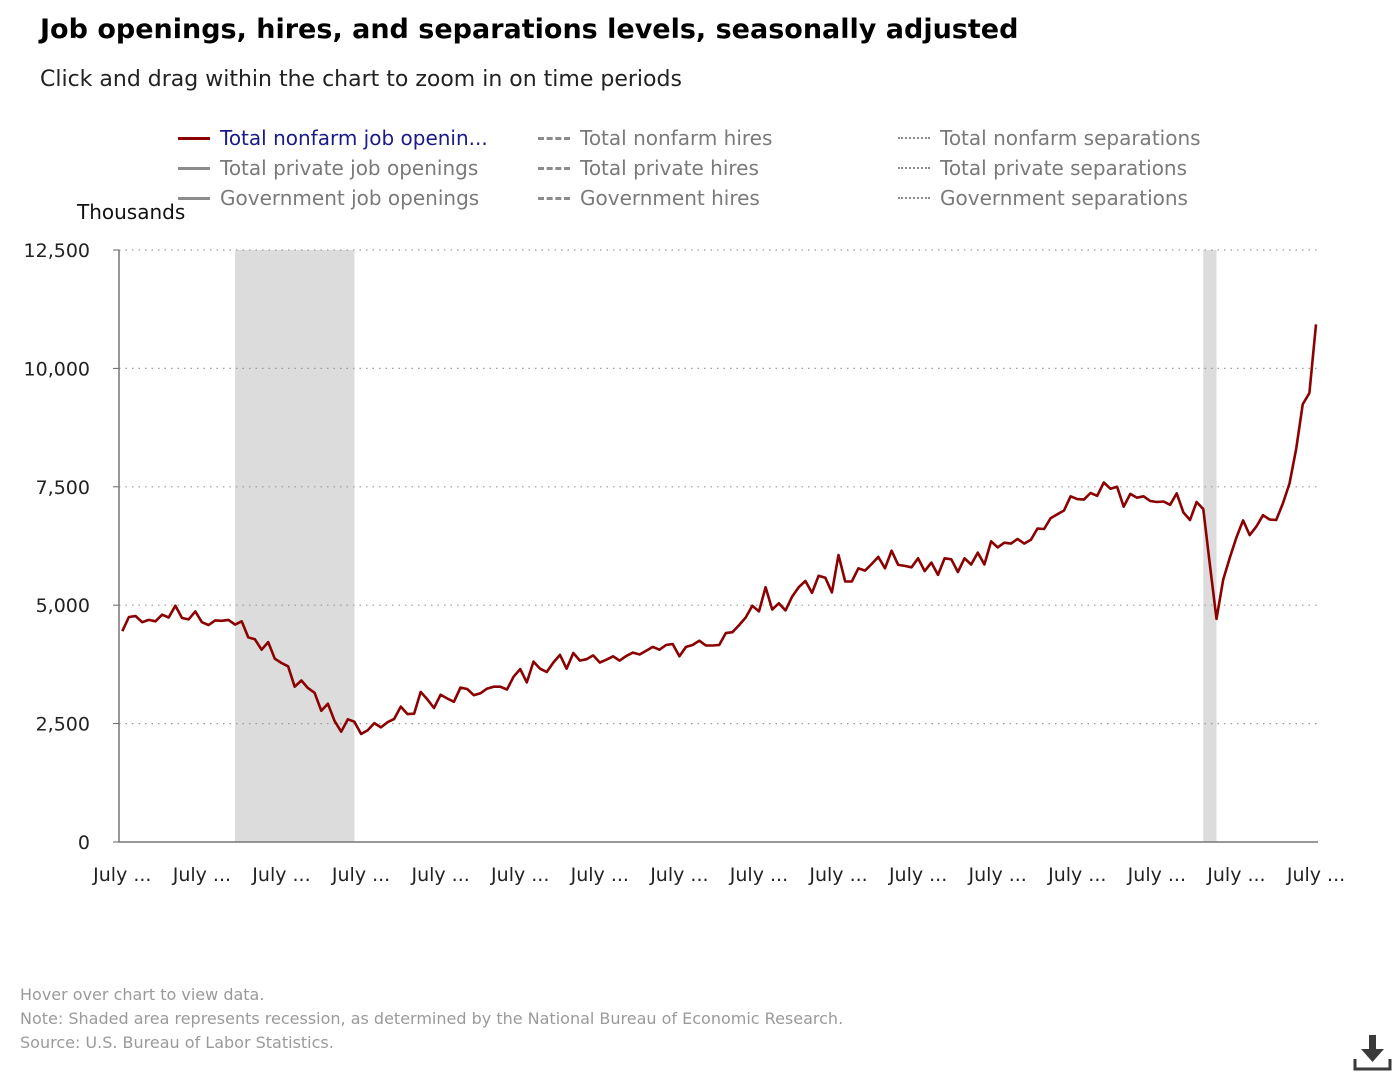 The width and height of the screenshot is (1400, 1080). I want to click on legend-item: Government hires, so click(649, 198).